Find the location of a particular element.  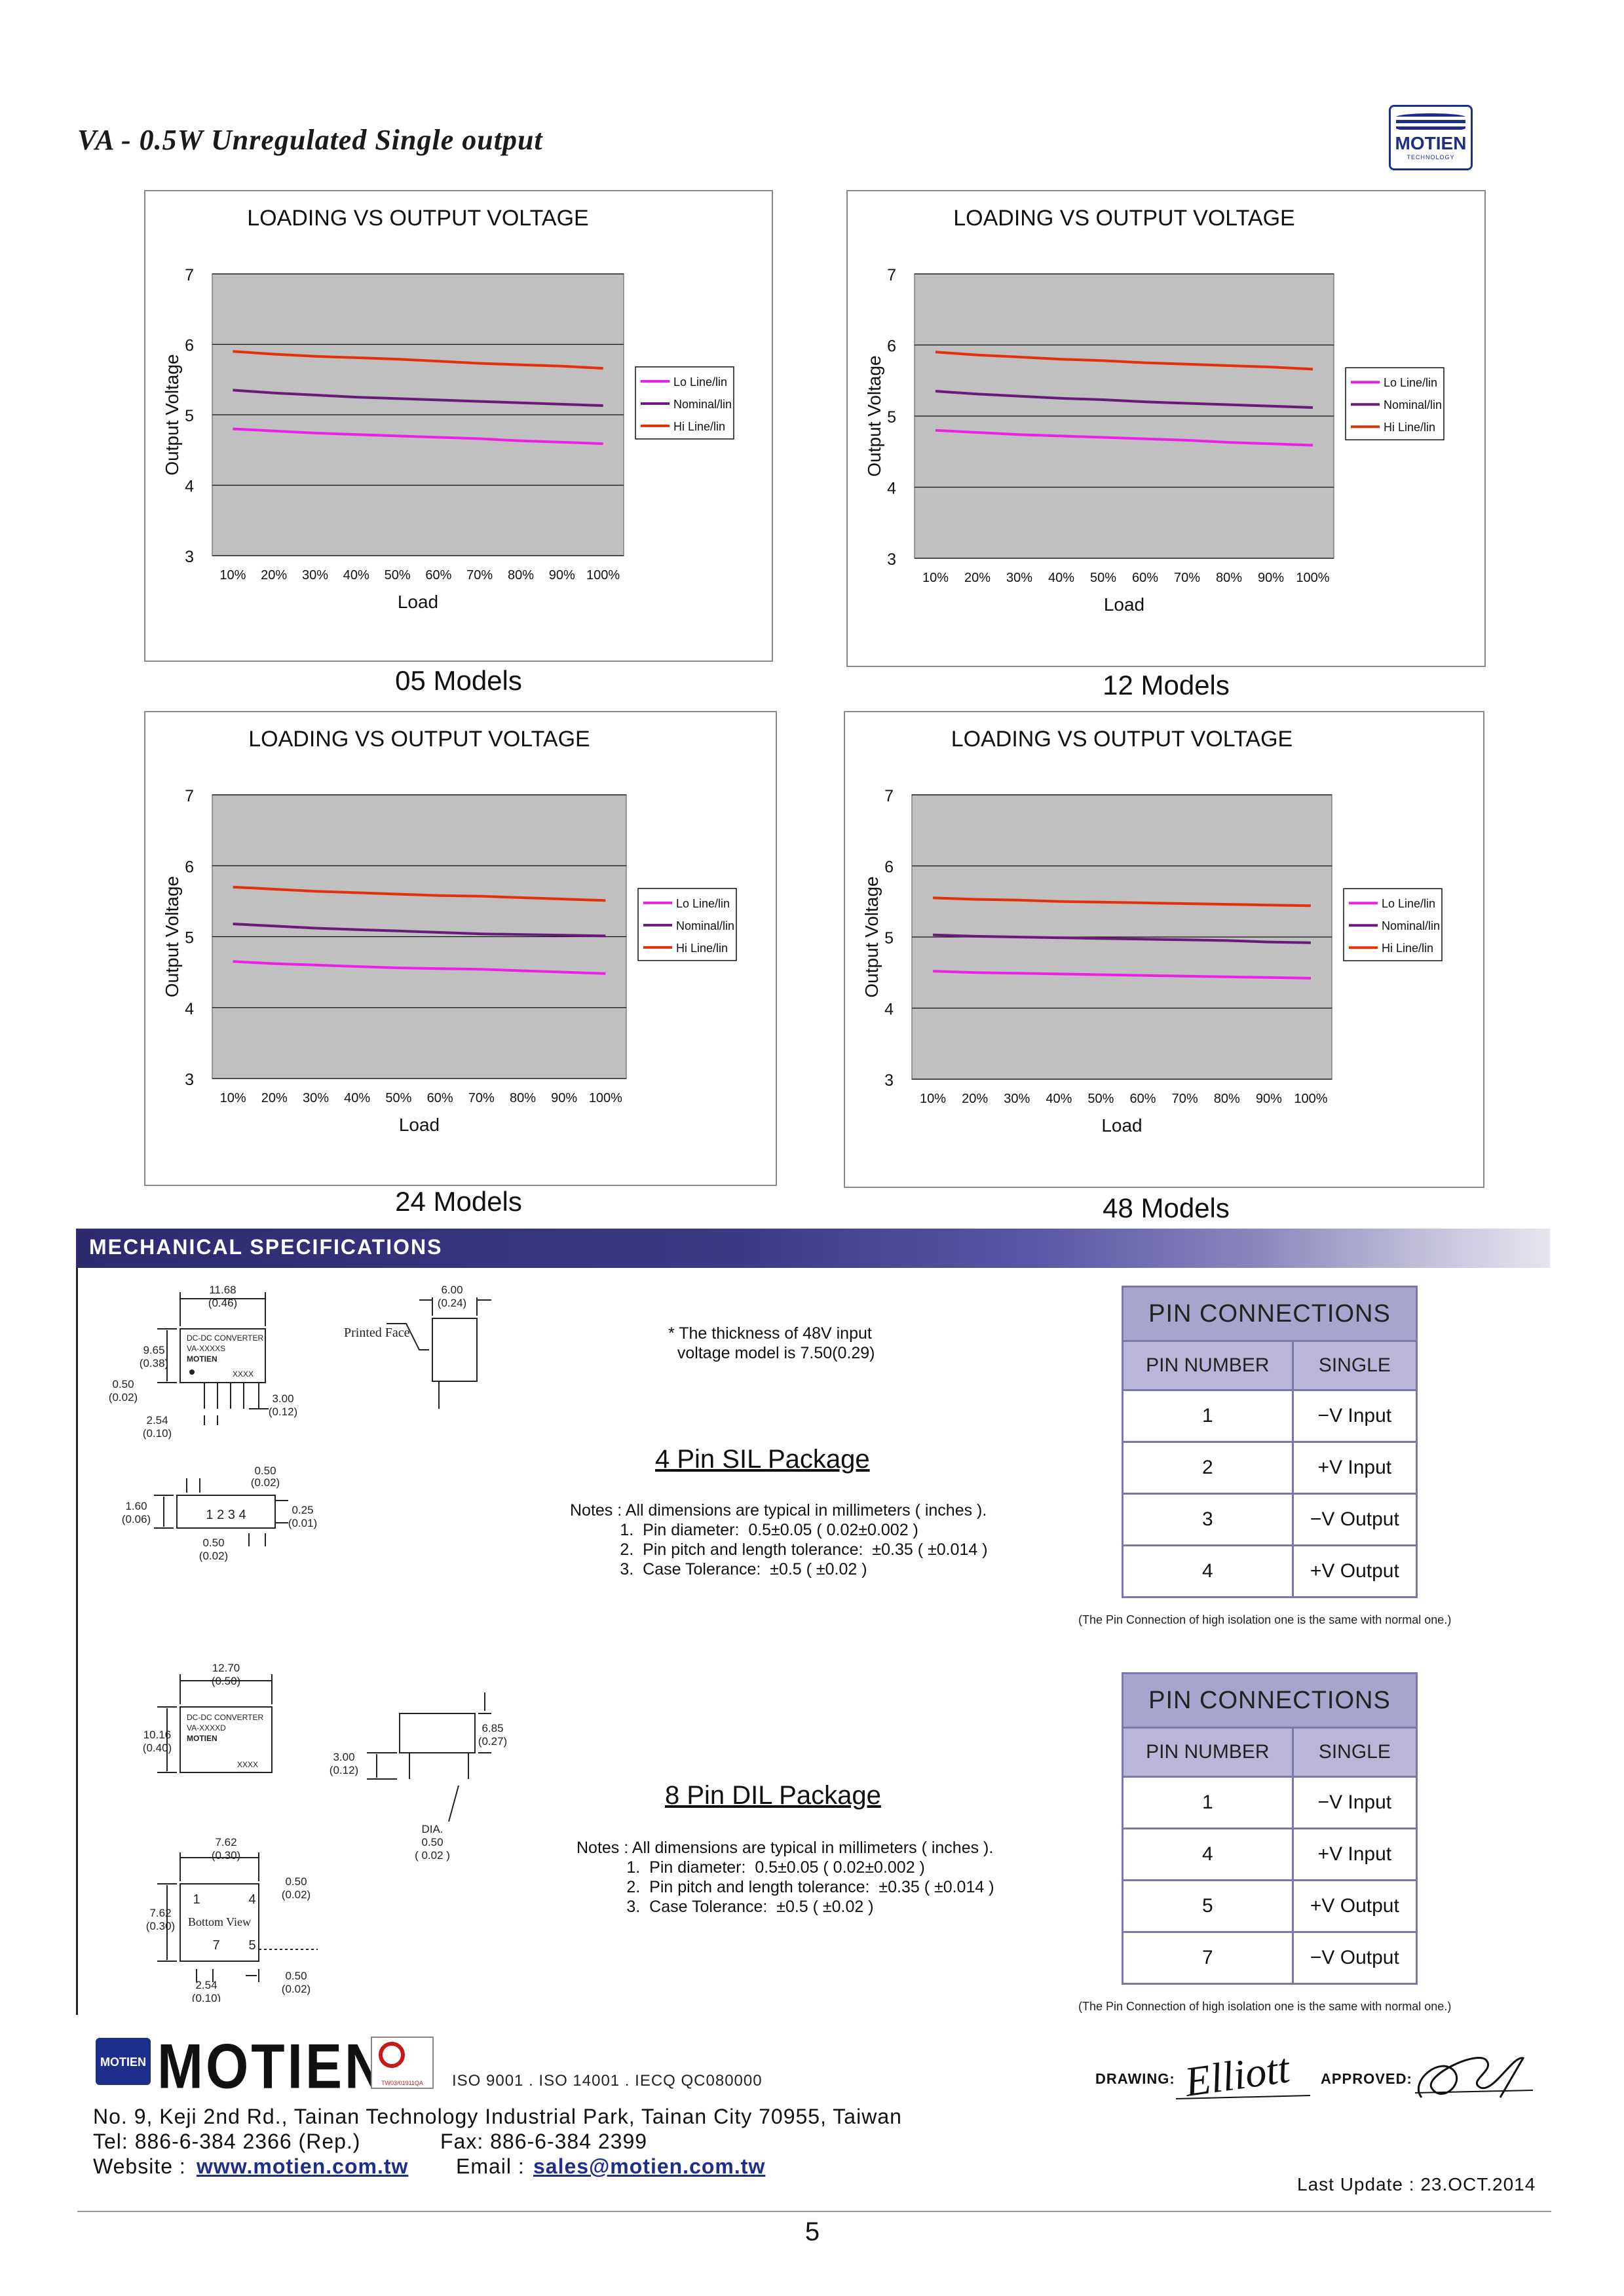

dil-case-front is located at coordinates (226, 1739).